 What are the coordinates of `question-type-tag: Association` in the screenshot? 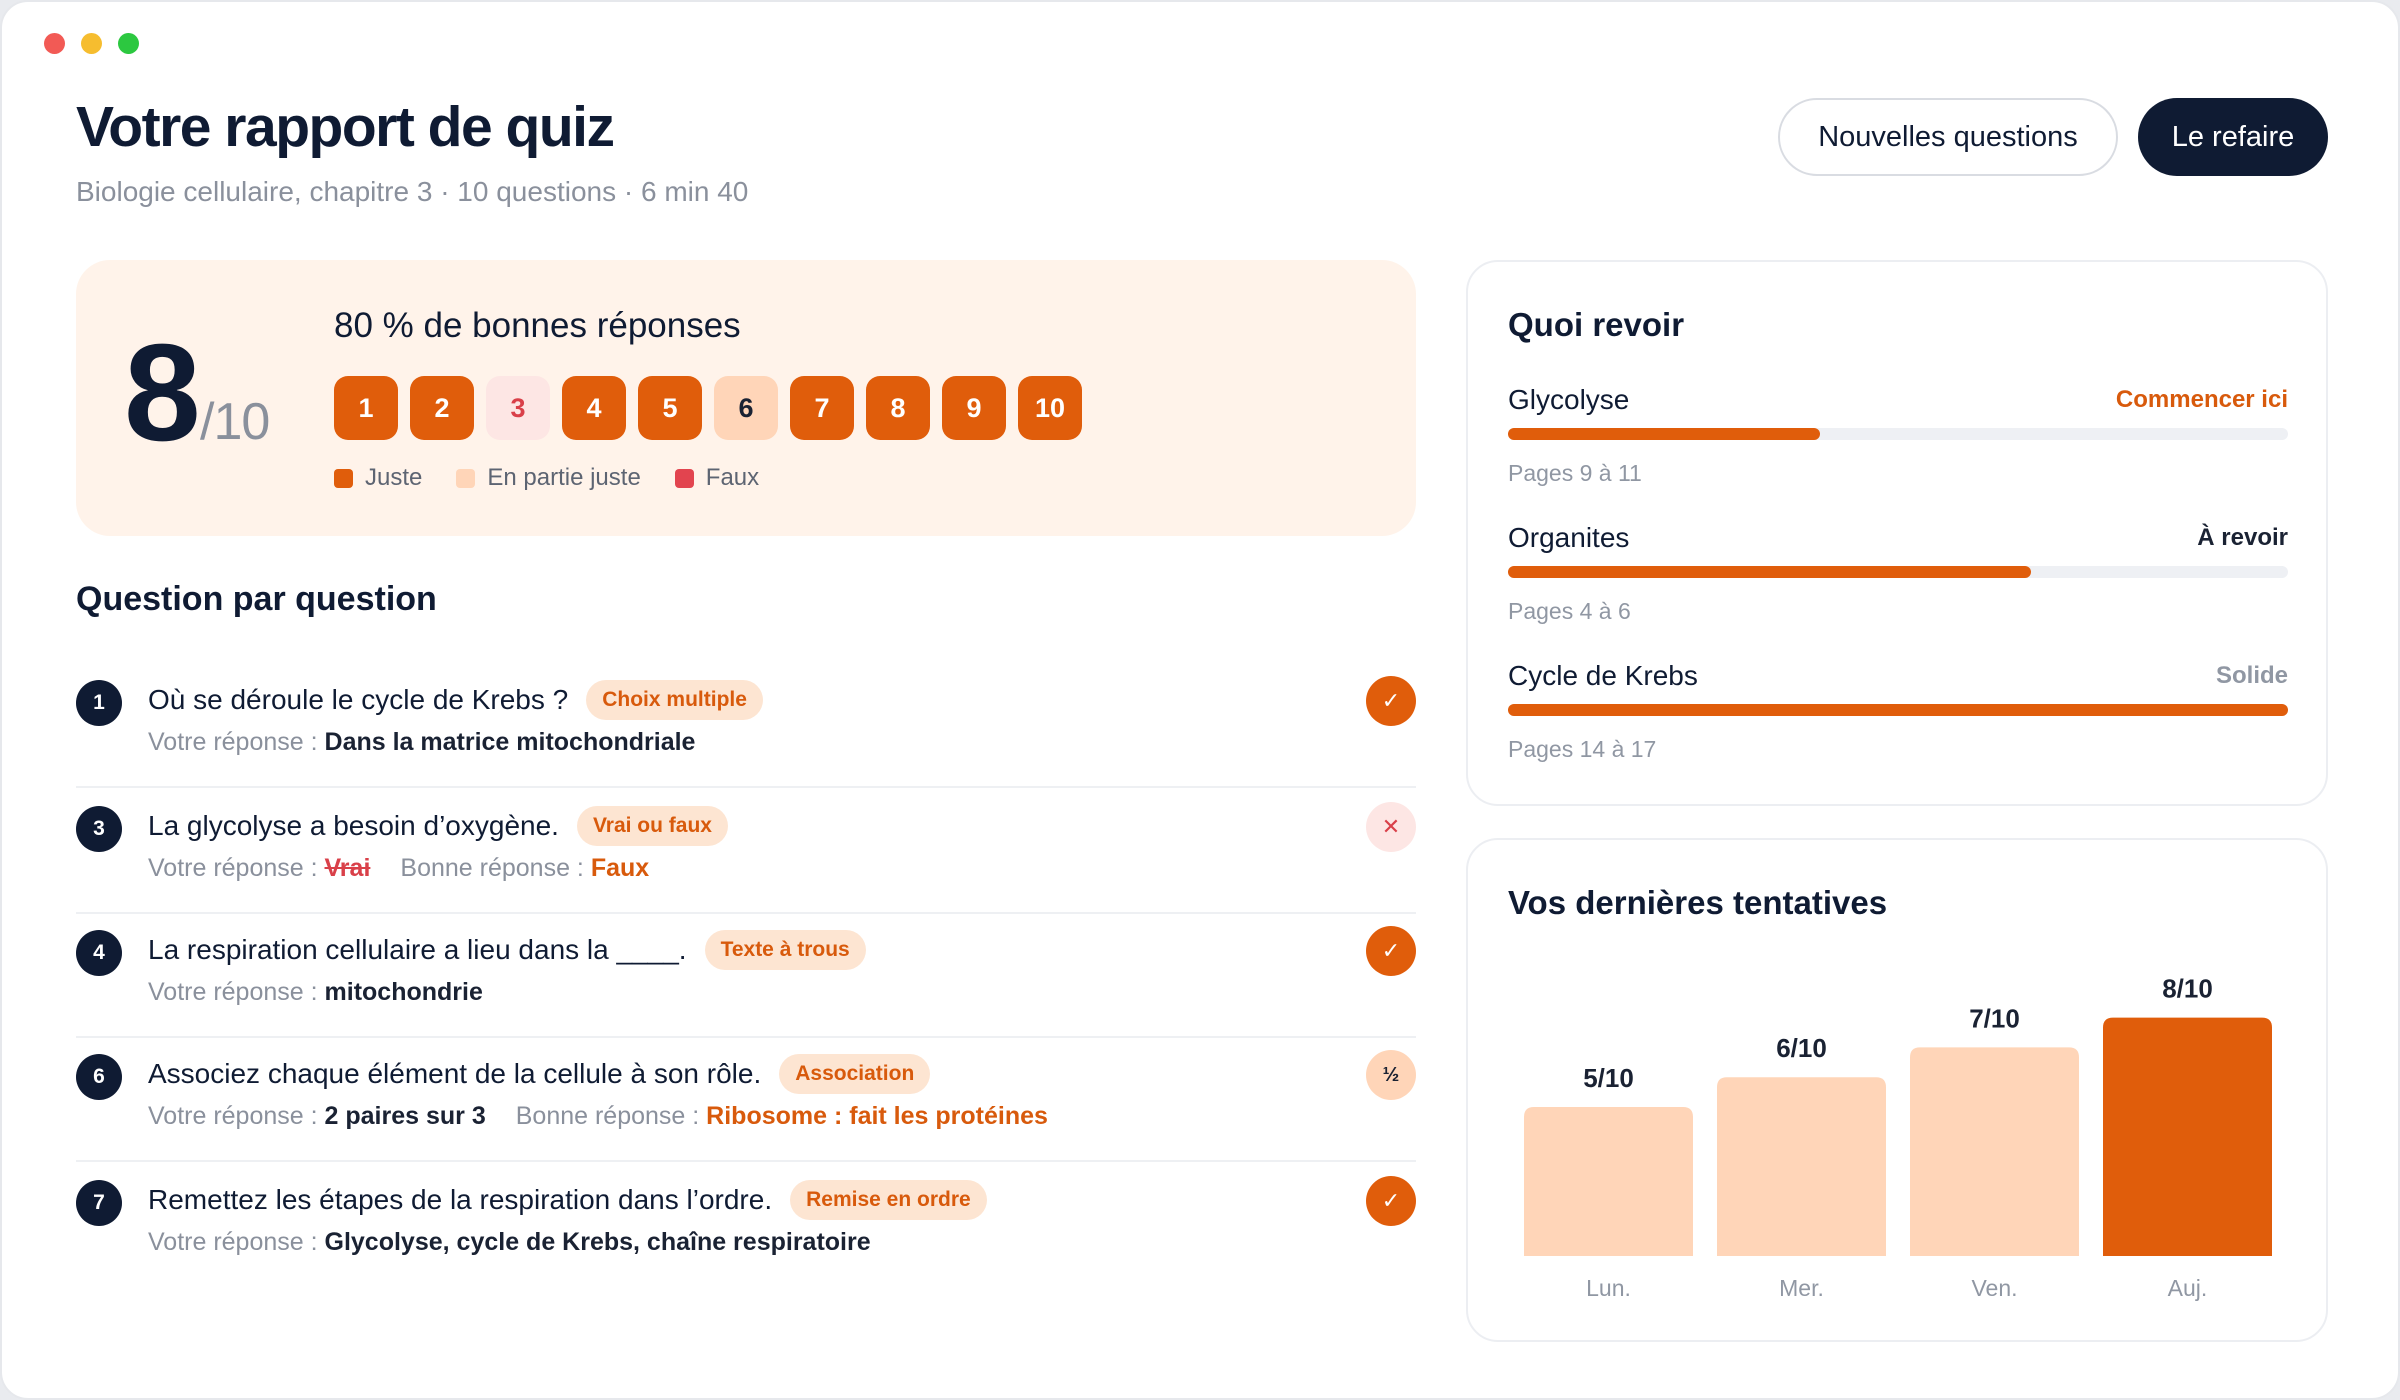 It's located at (855, 1074).